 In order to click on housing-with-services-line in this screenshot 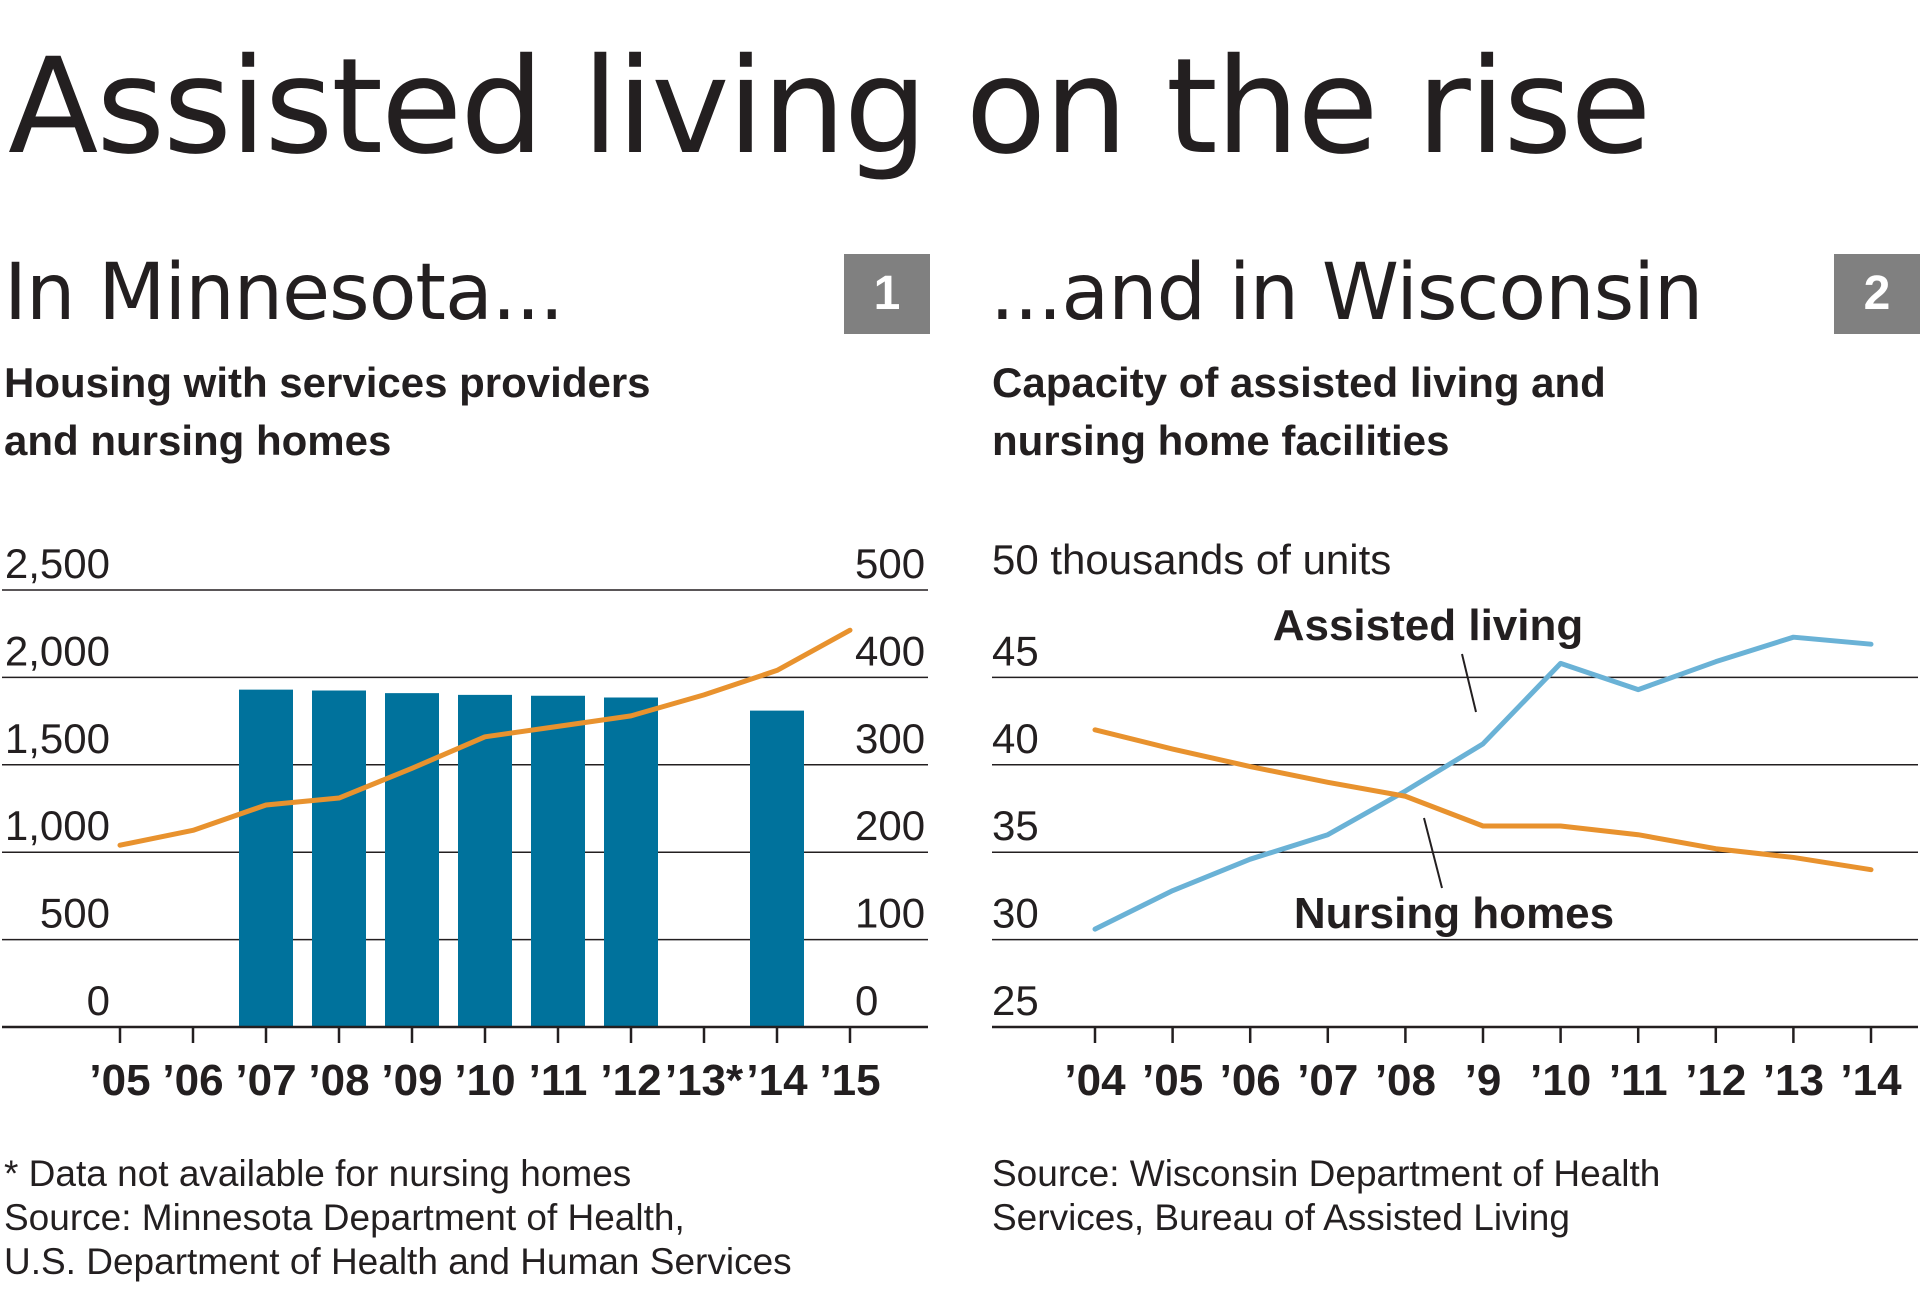, I will do `click(485, 737)`.